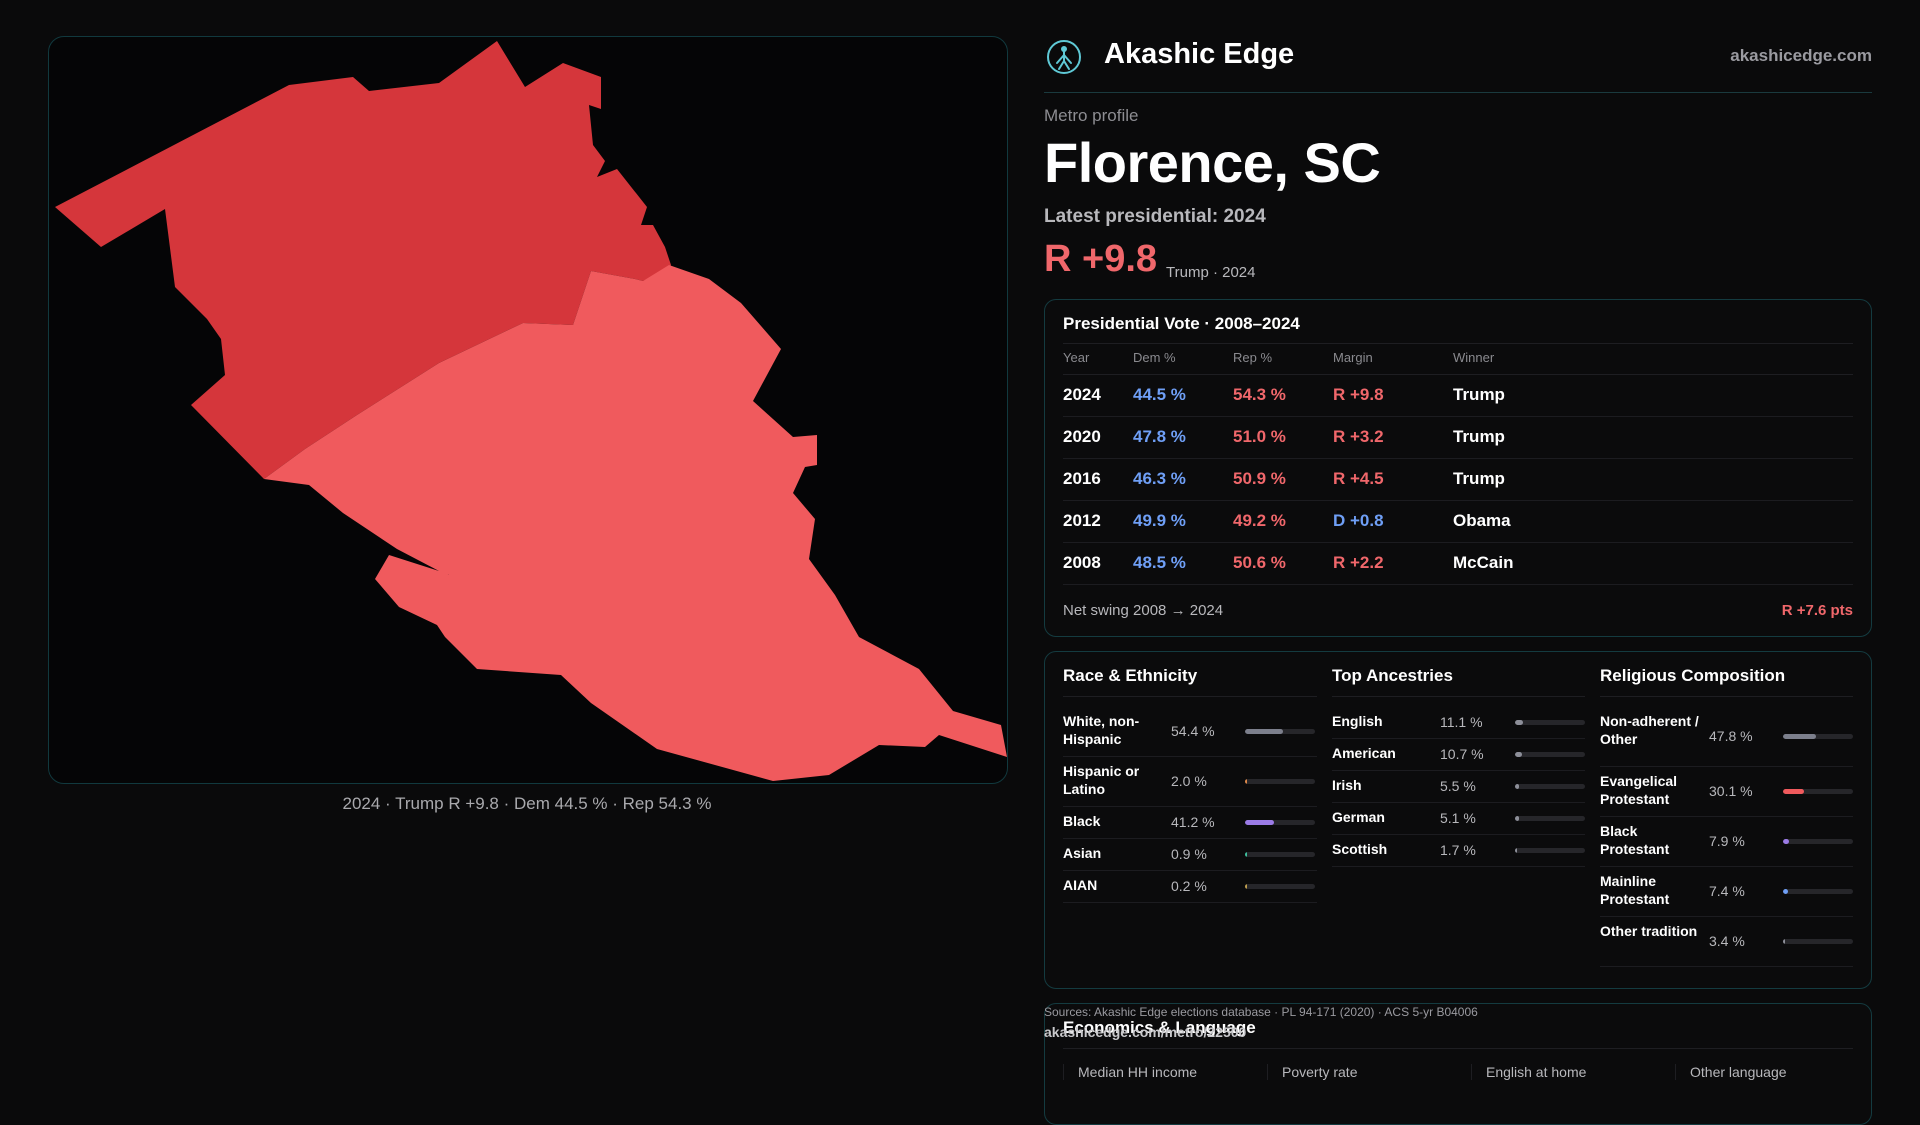 The width and height of the screenshot is (1920, 1125). I want to click on rep-pct-cell: 54.3 %, so click(1259, 394).